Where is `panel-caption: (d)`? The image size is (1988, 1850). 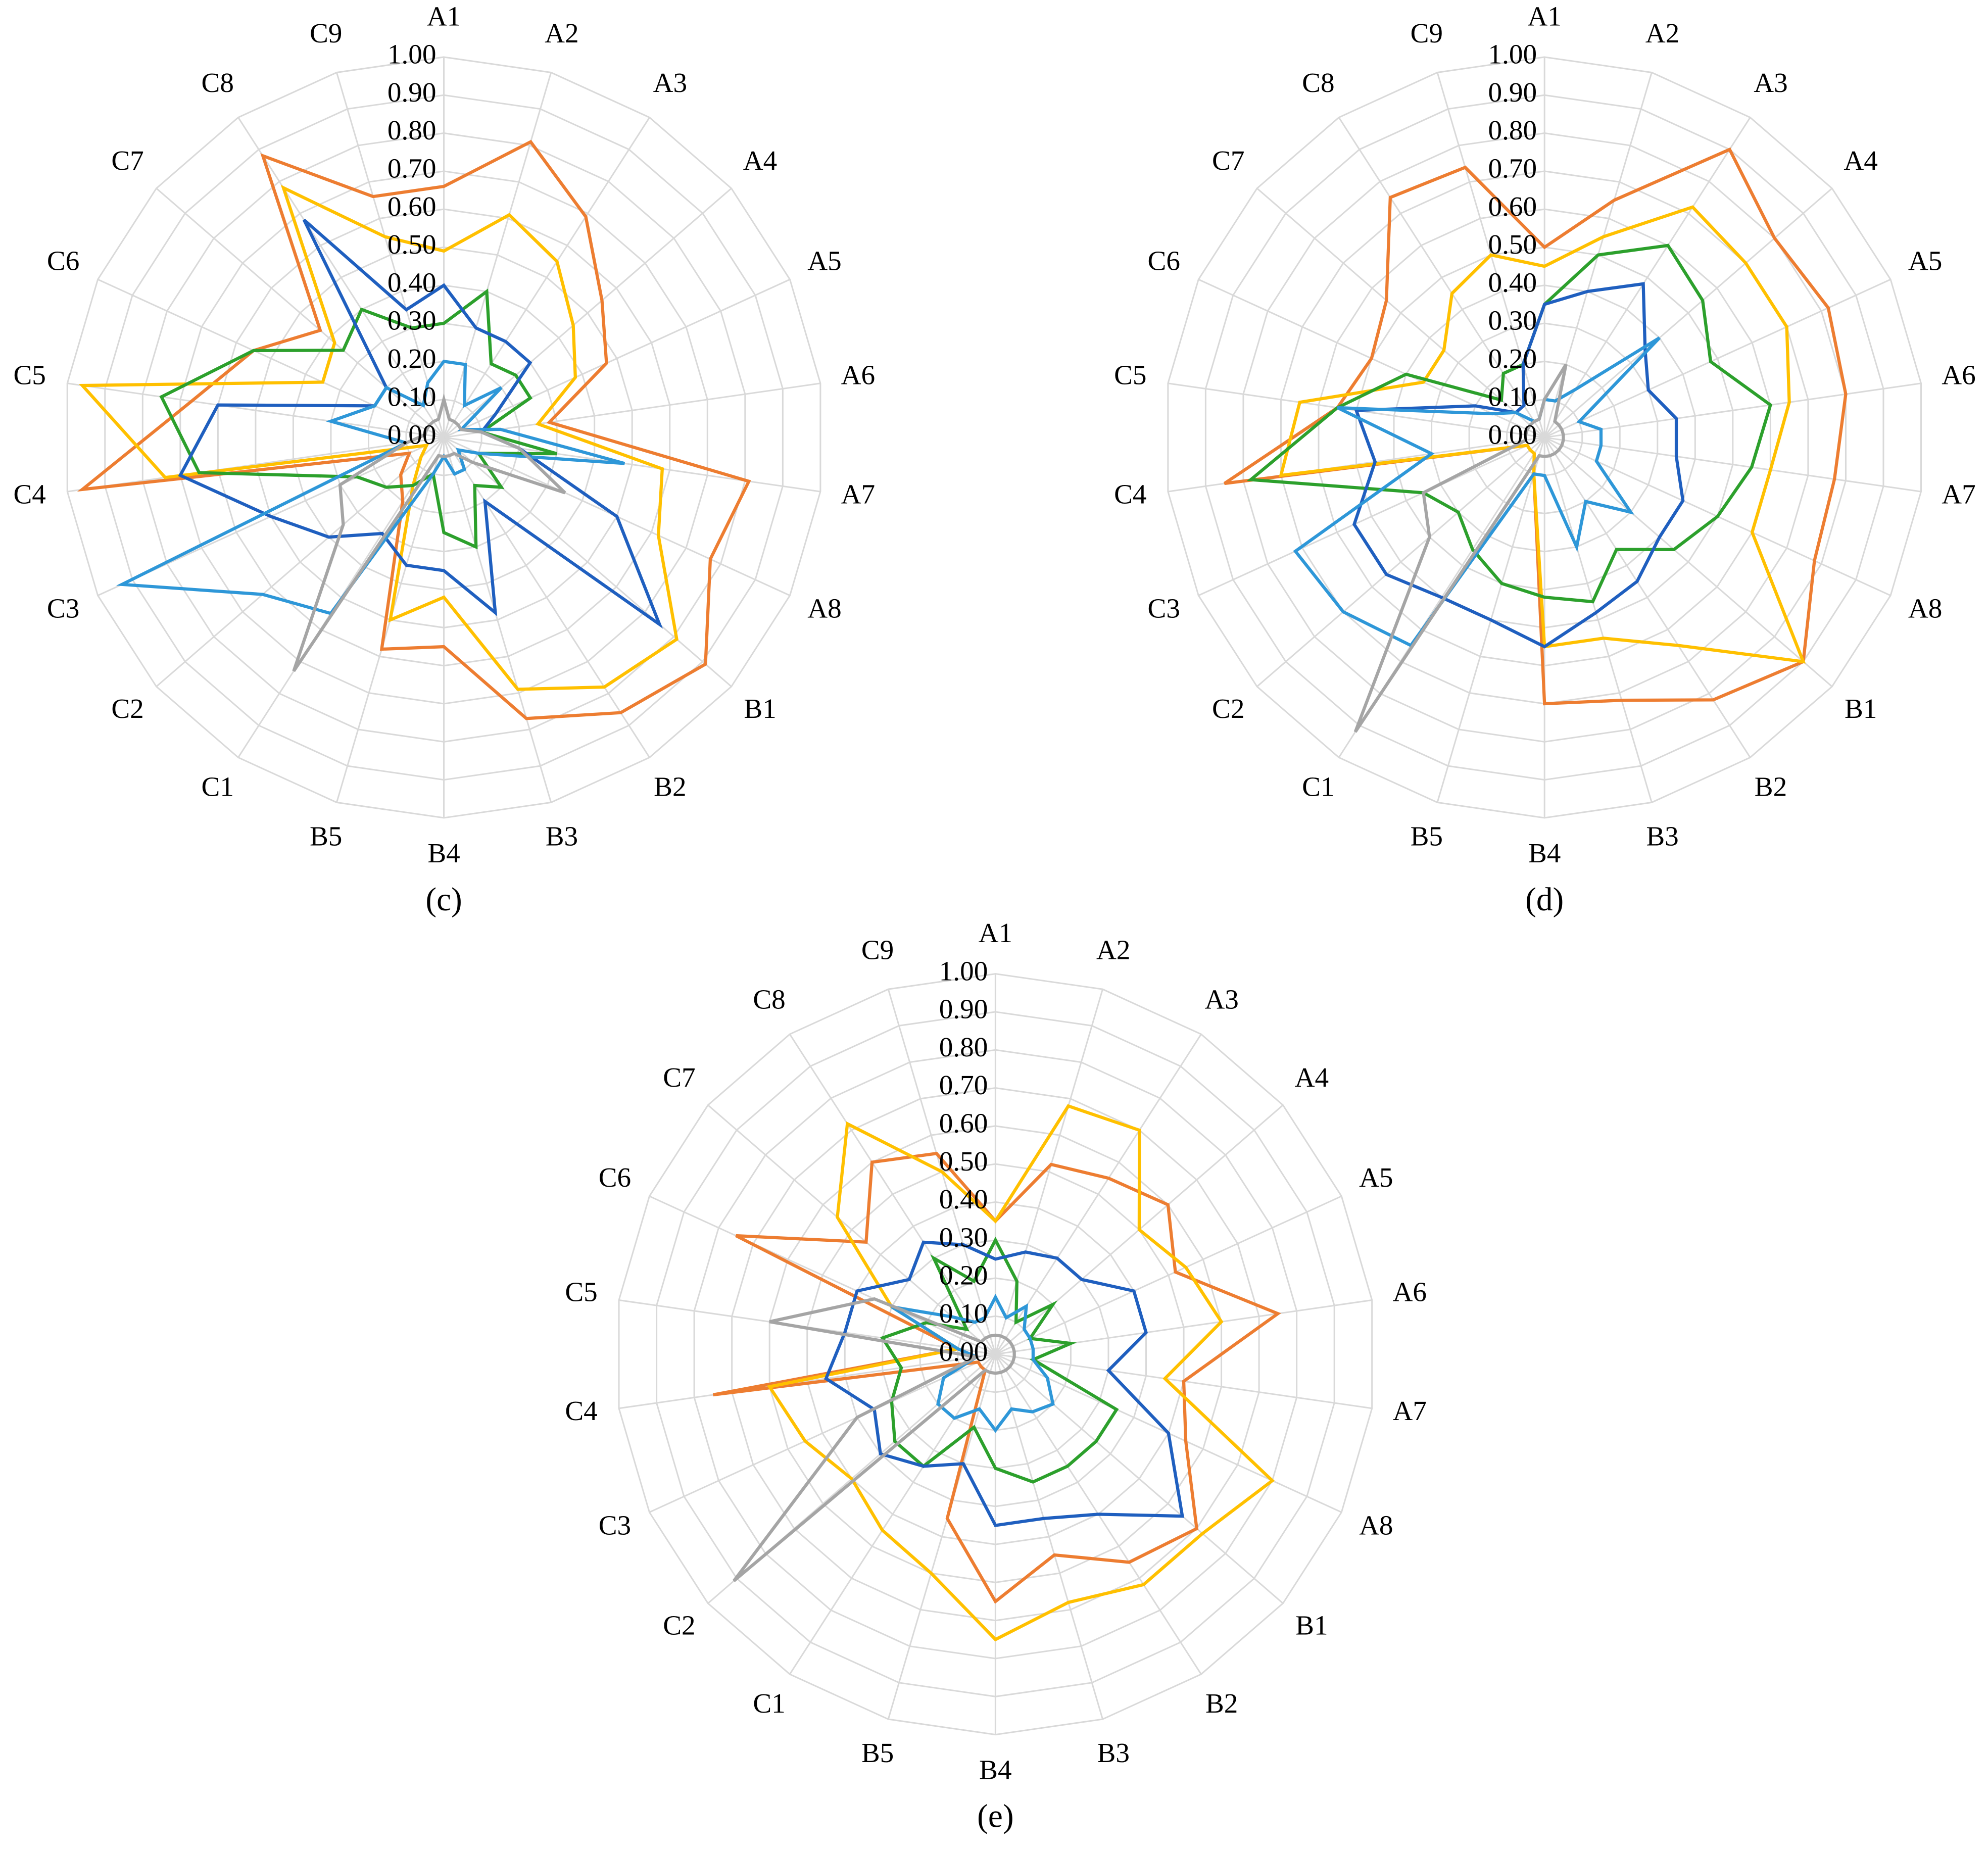
panel-caption: (d) is located at coordinates (1544, 900).